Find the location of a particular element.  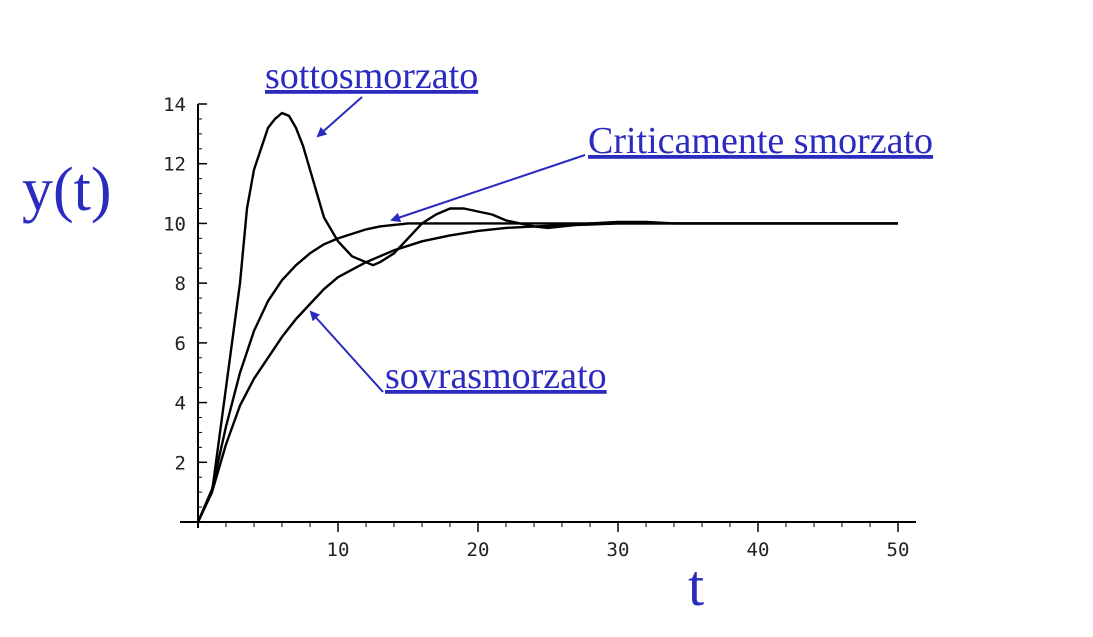

annotation-sottosmorzato: sottosmorzato is located at coordinates (371, 76).